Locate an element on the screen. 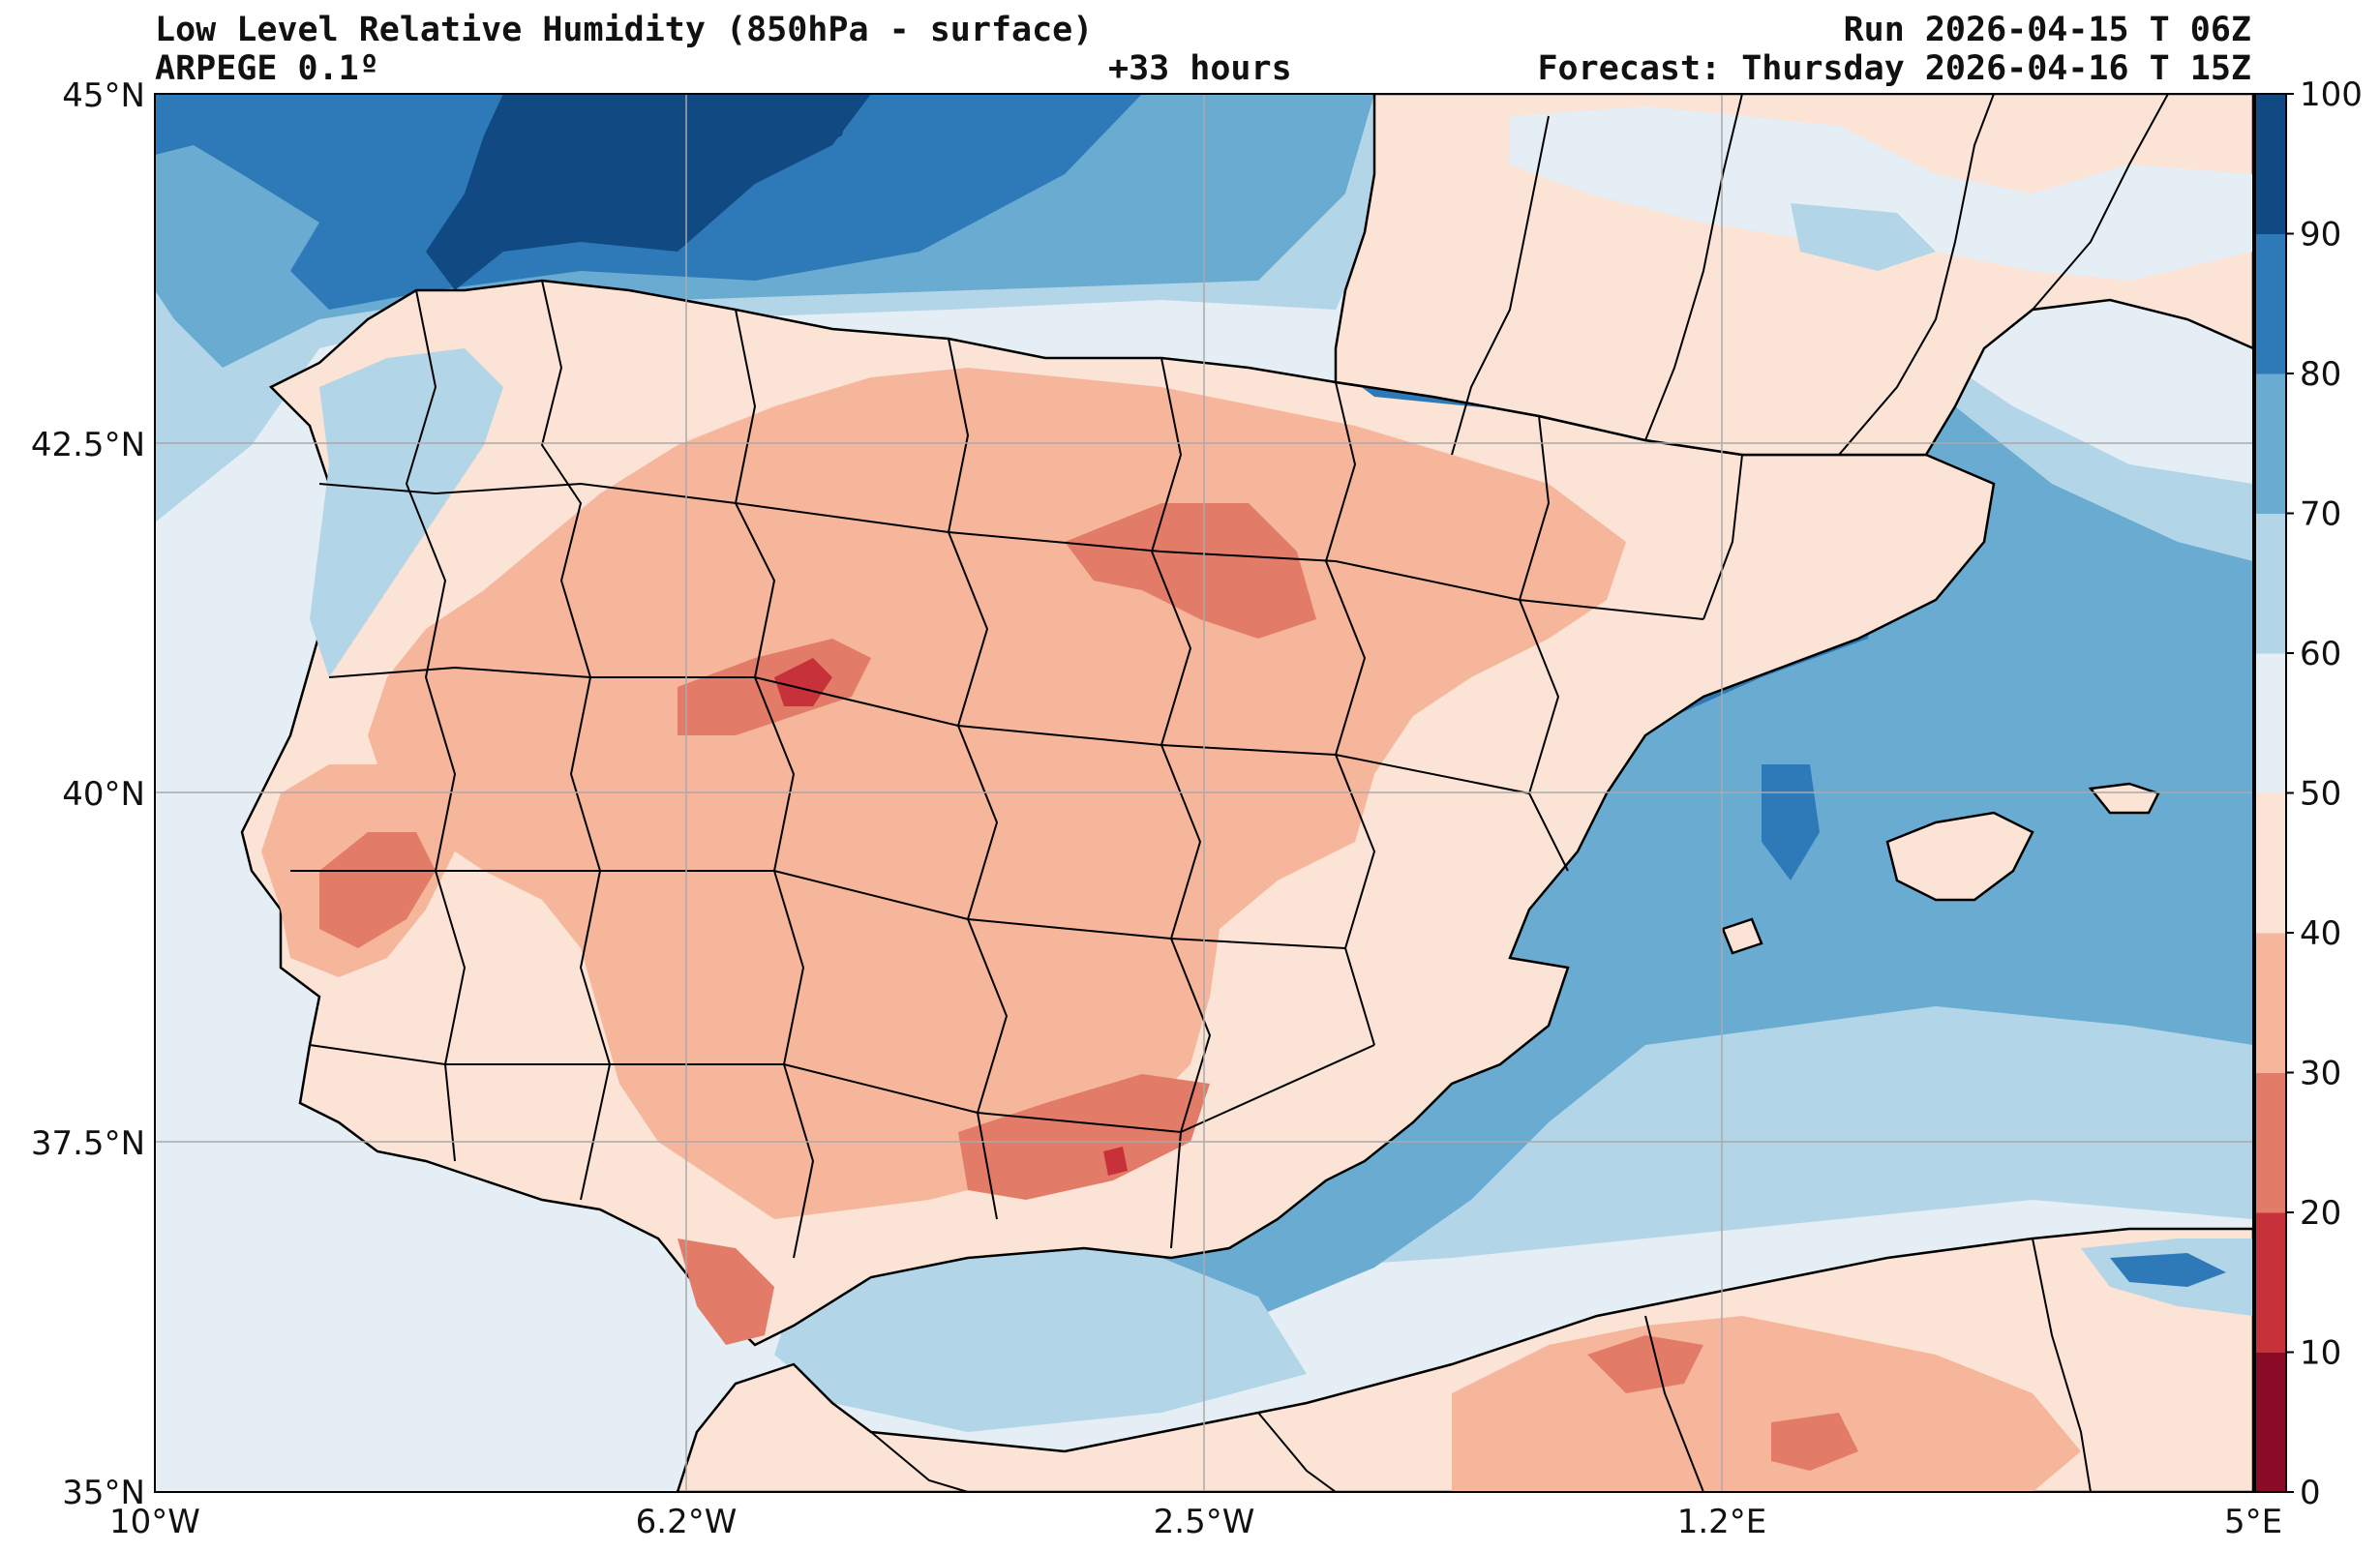 Image resolution: width=2380 pixels, height=1552 pixels. y-tick-label: 40°N is located at coordinates (104, 795).